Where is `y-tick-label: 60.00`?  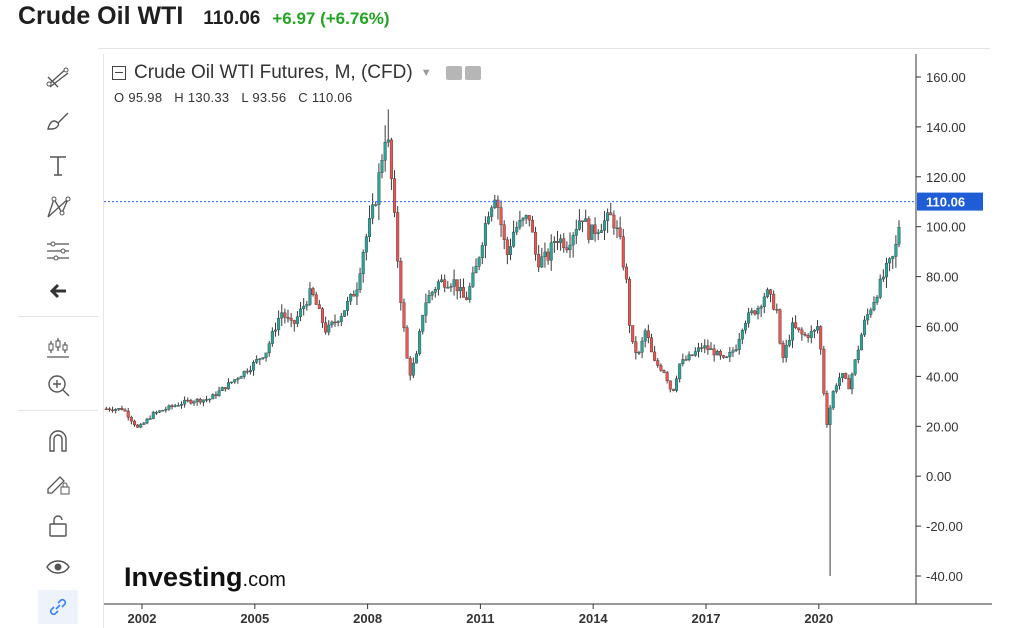
y-tick-label: 60.00 is located at coordinates (942, 327).